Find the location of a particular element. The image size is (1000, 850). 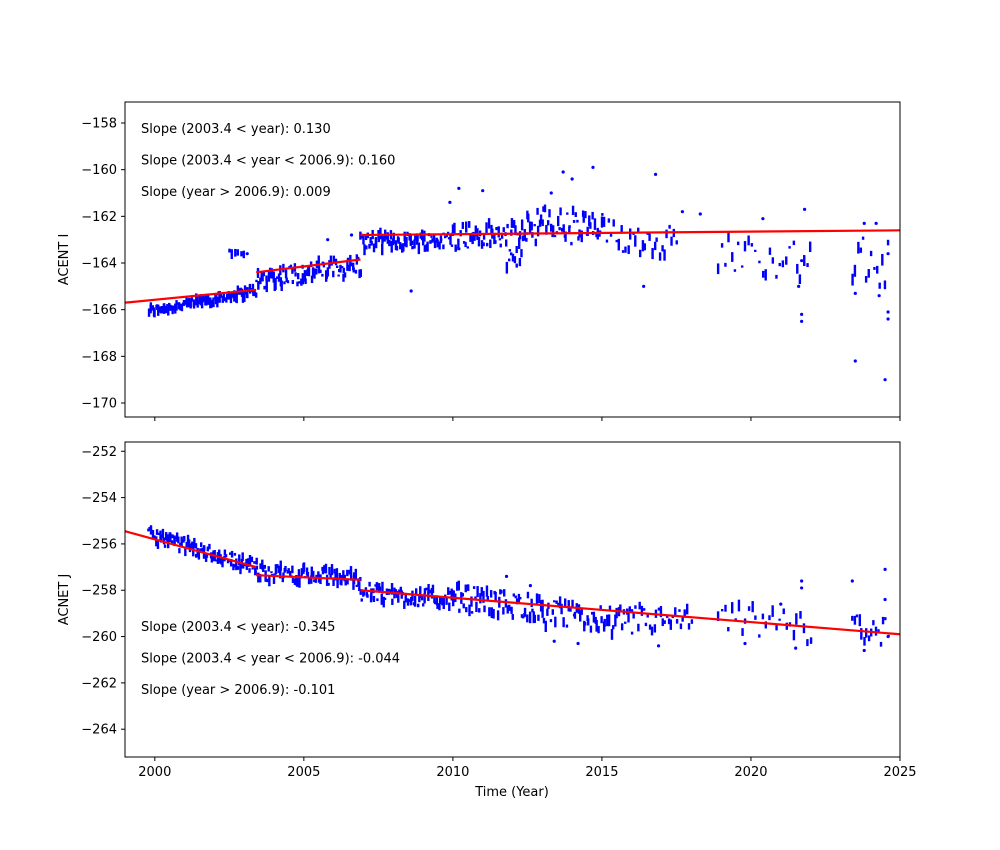

fit-line is located at coordinates (191, 296).